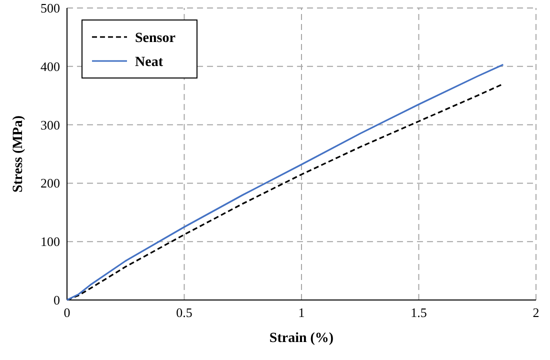 Image resolution: width=550 pixels, height=360 pixels. What do you see at coordinates (301, 312) in the screenshot?
I see `x-tick-label: 1` at bounding box center [301, 312].